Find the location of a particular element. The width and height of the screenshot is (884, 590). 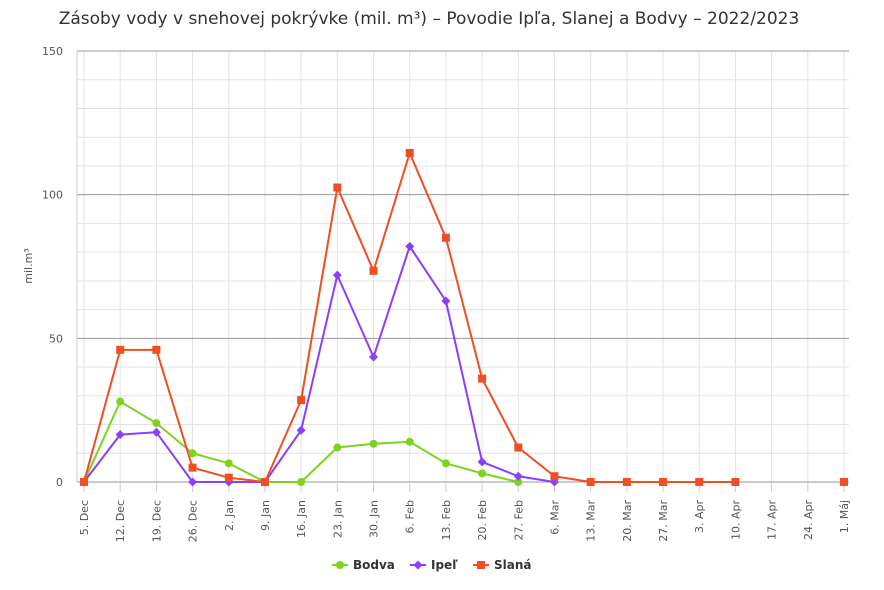

x-tick-label: 2. Jan is located at coordinates (229, 515).